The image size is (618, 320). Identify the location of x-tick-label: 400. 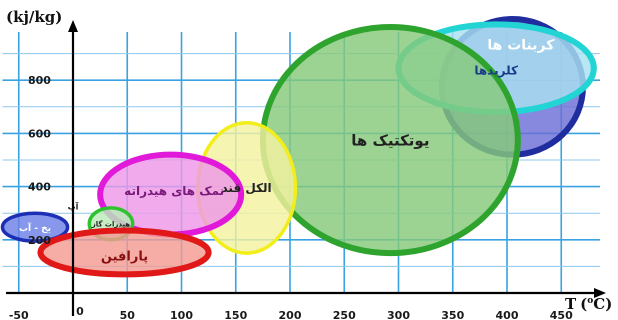
(507, 314).